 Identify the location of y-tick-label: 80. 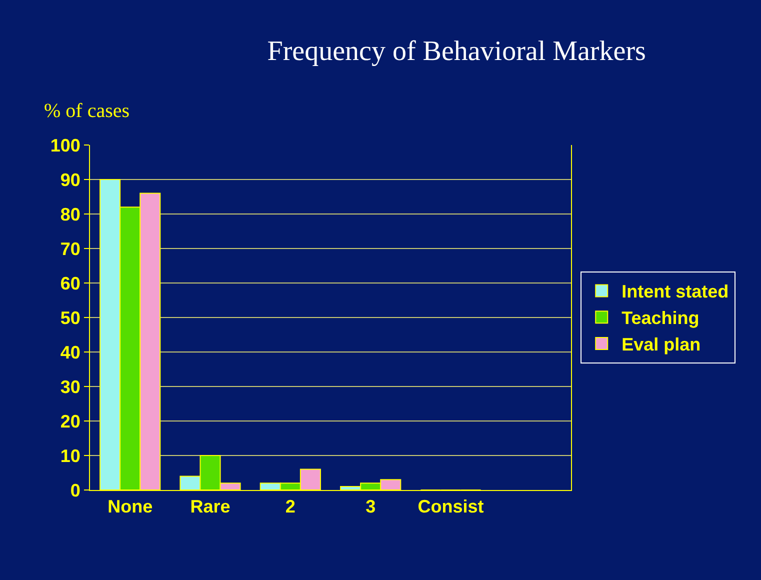
(70, 214).